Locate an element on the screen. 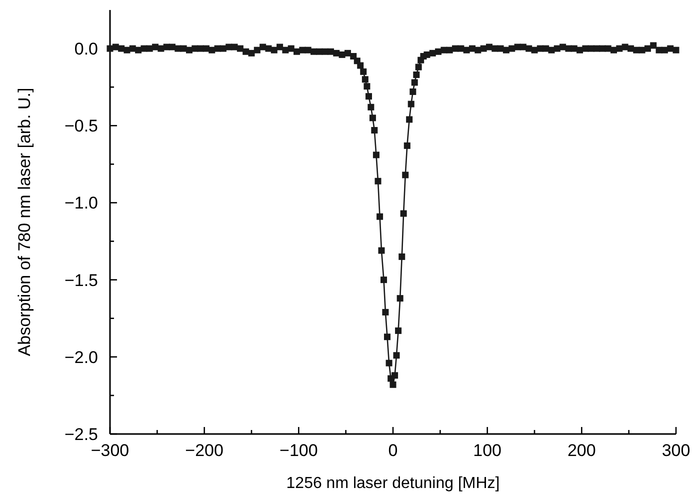 This screenshot has height=502, width=694. y-tick-label: −2.0 is located at coordinates (81, 357).